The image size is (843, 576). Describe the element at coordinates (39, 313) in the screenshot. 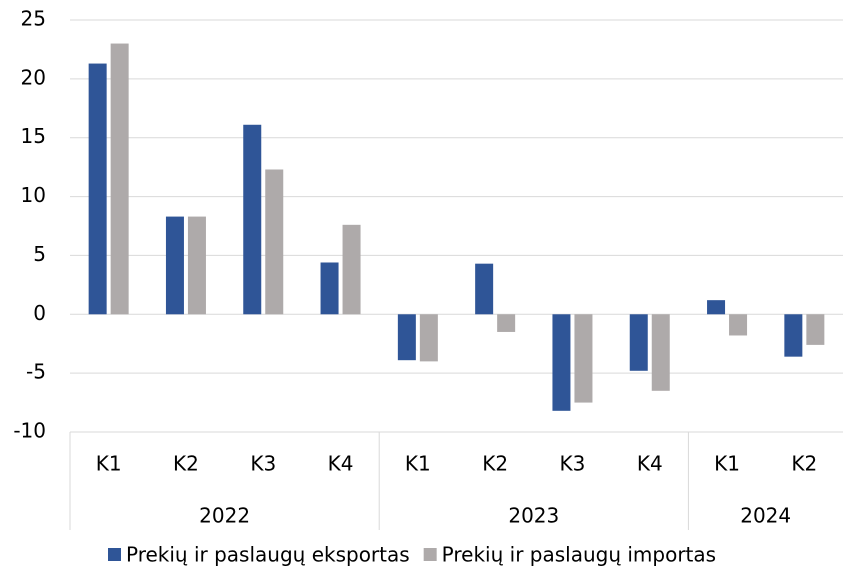

I see `y-tick-label: 0` at that location.